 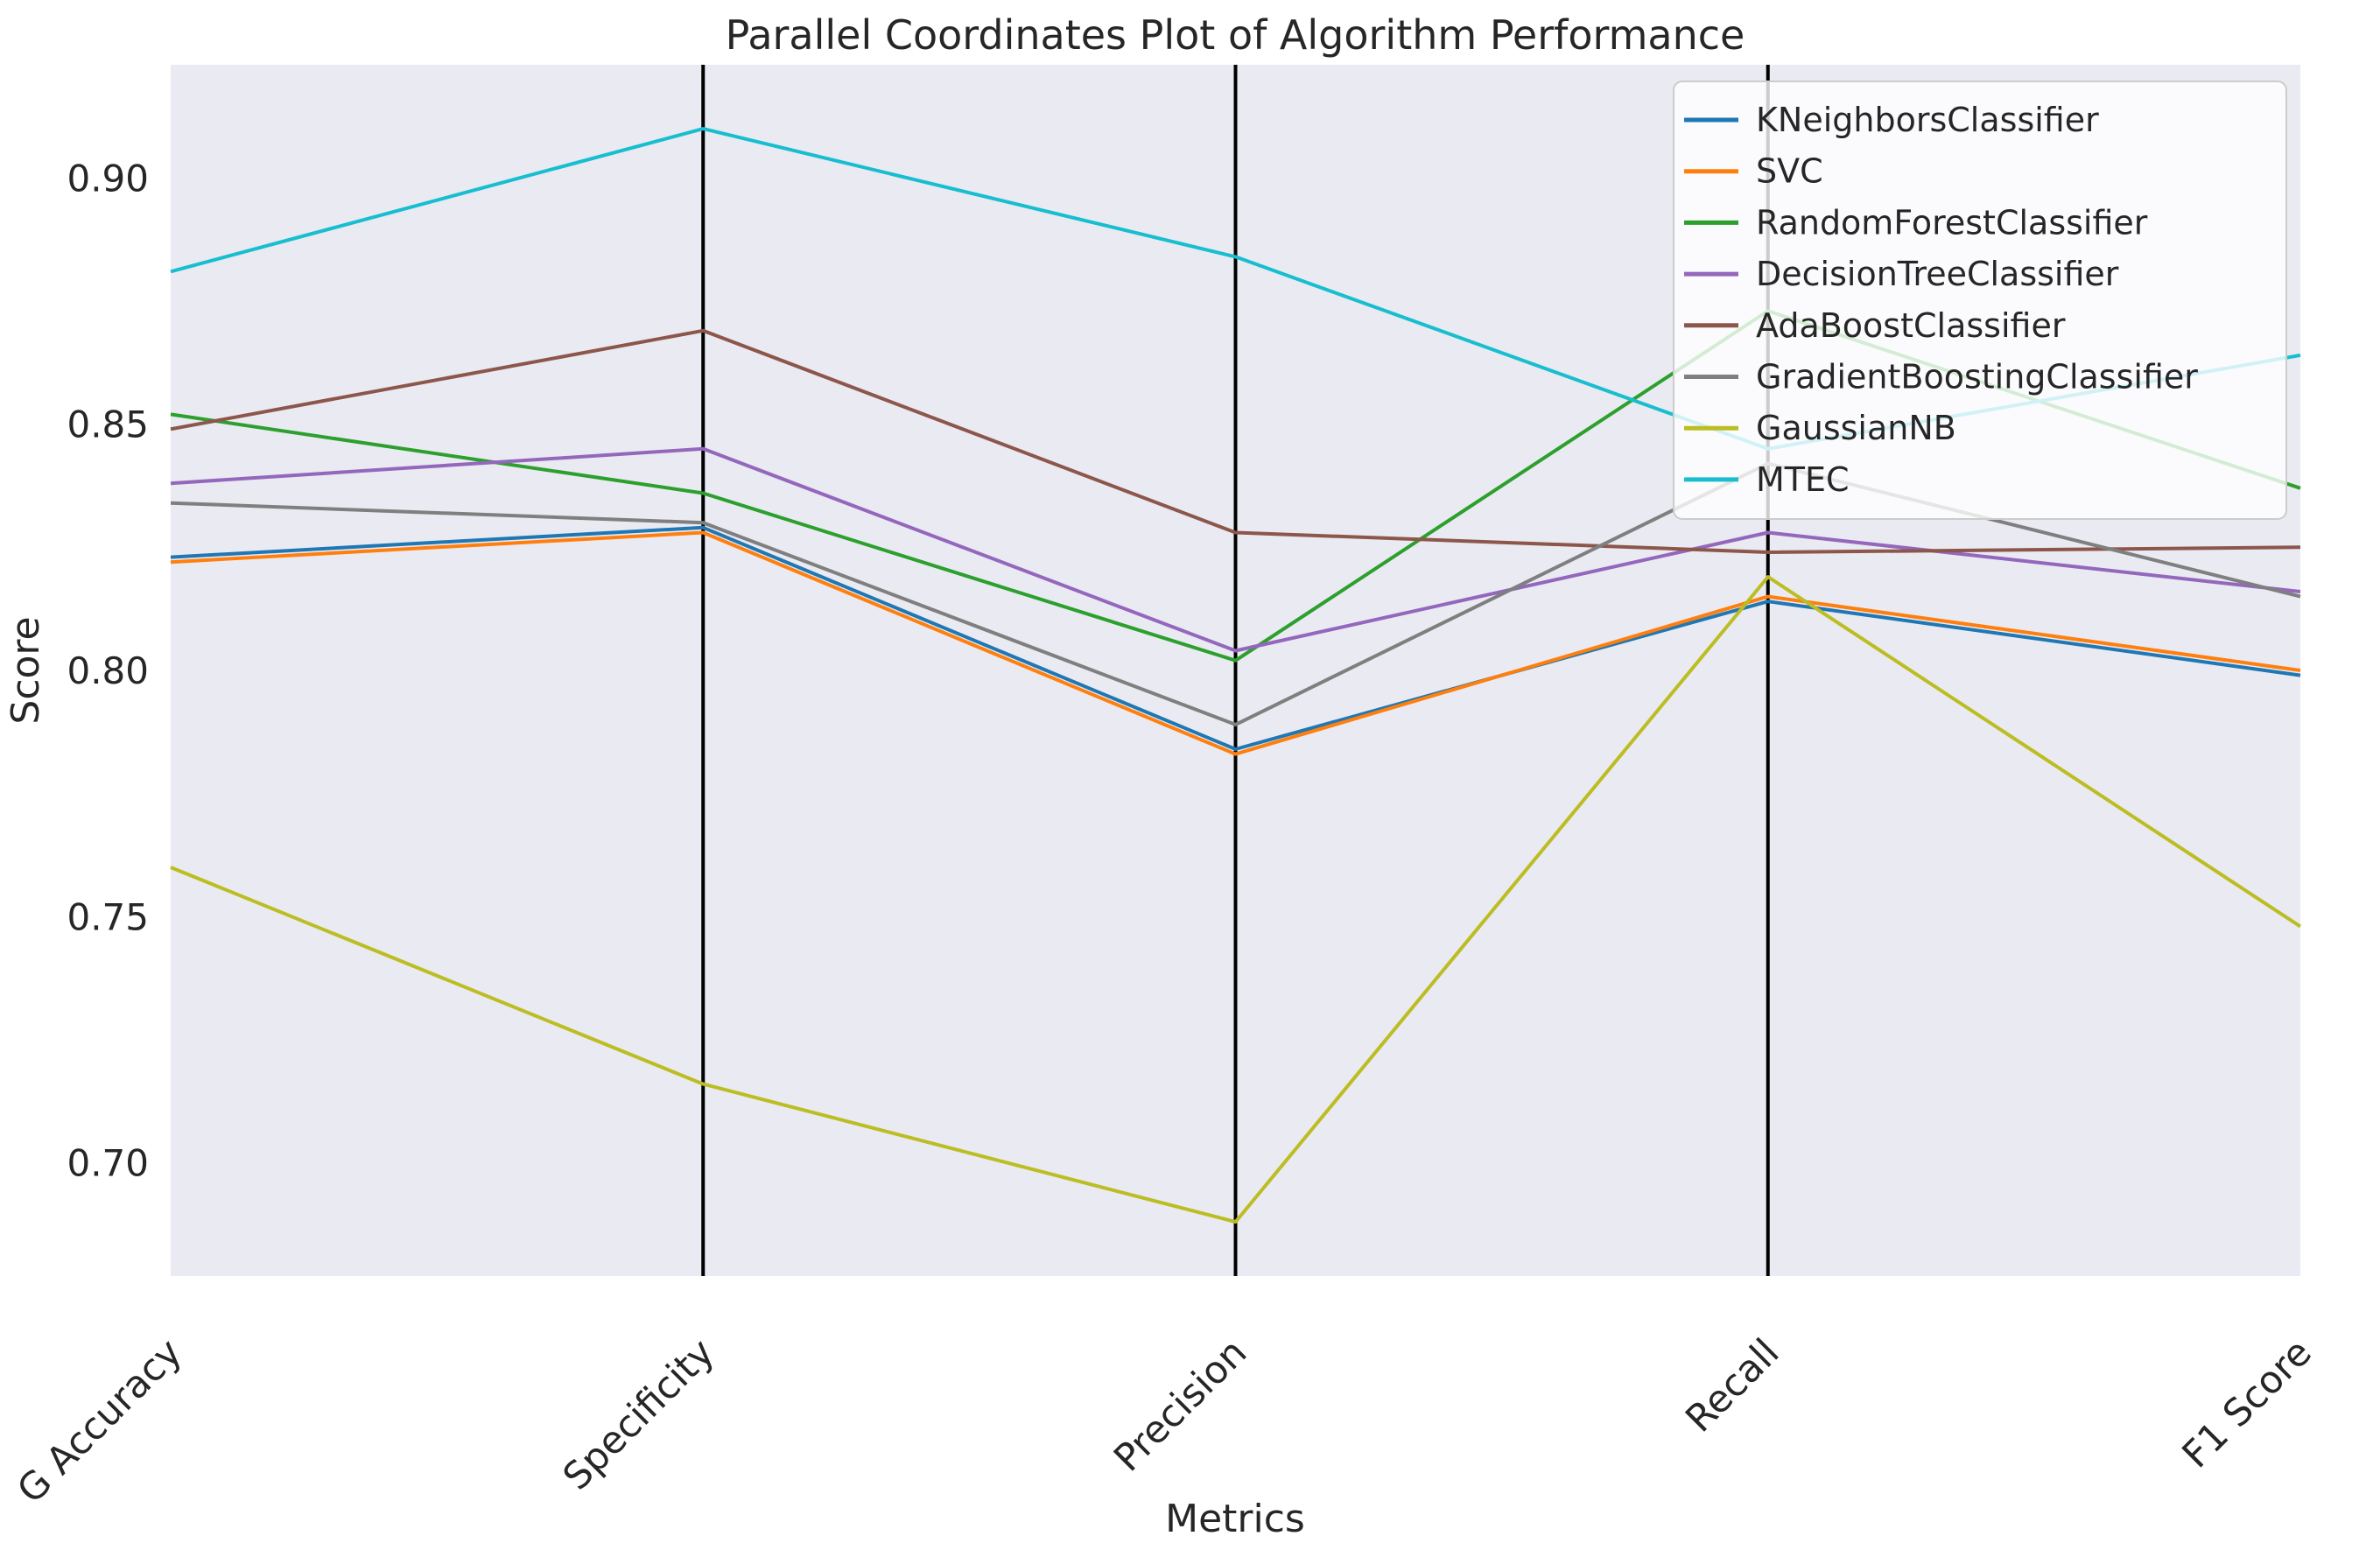 What do you see at coordinates (1911, 326) in the screenshot?
I see `legend-label-AdaBoostClassifier: AdaBoostClassifier` at bounding box center [1911, 326].